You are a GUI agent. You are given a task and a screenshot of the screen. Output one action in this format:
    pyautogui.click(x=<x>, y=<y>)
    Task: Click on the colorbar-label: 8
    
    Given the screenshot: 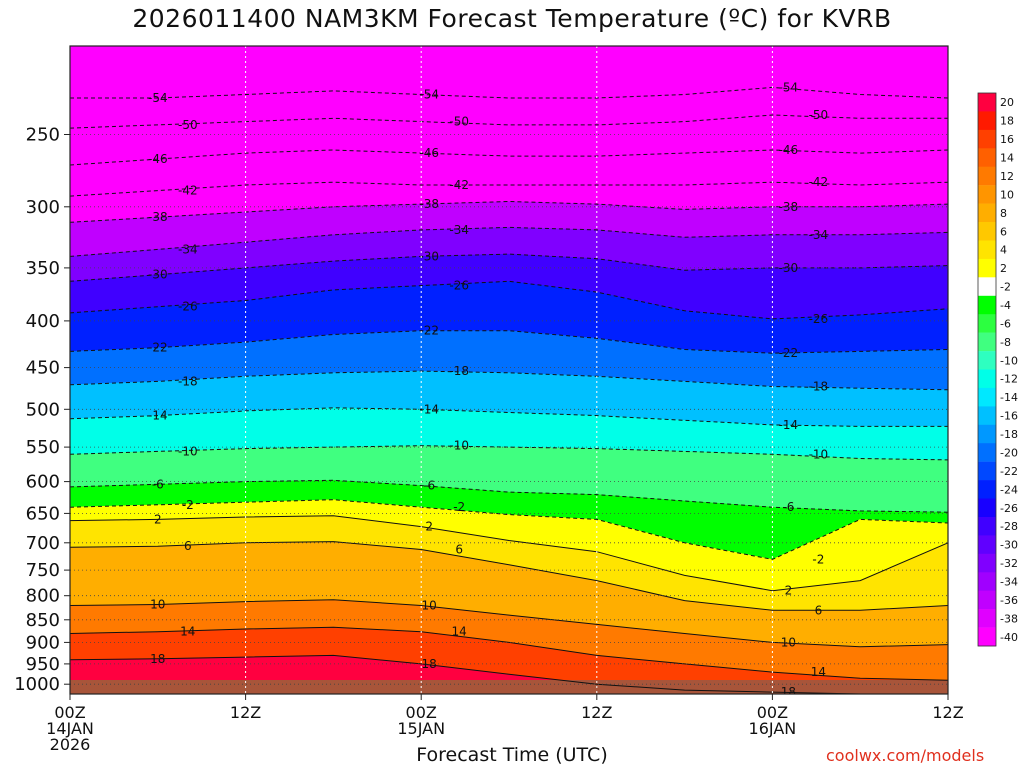 What is the action you would take?
    pyautogui.click(x=1003, y=213)
    